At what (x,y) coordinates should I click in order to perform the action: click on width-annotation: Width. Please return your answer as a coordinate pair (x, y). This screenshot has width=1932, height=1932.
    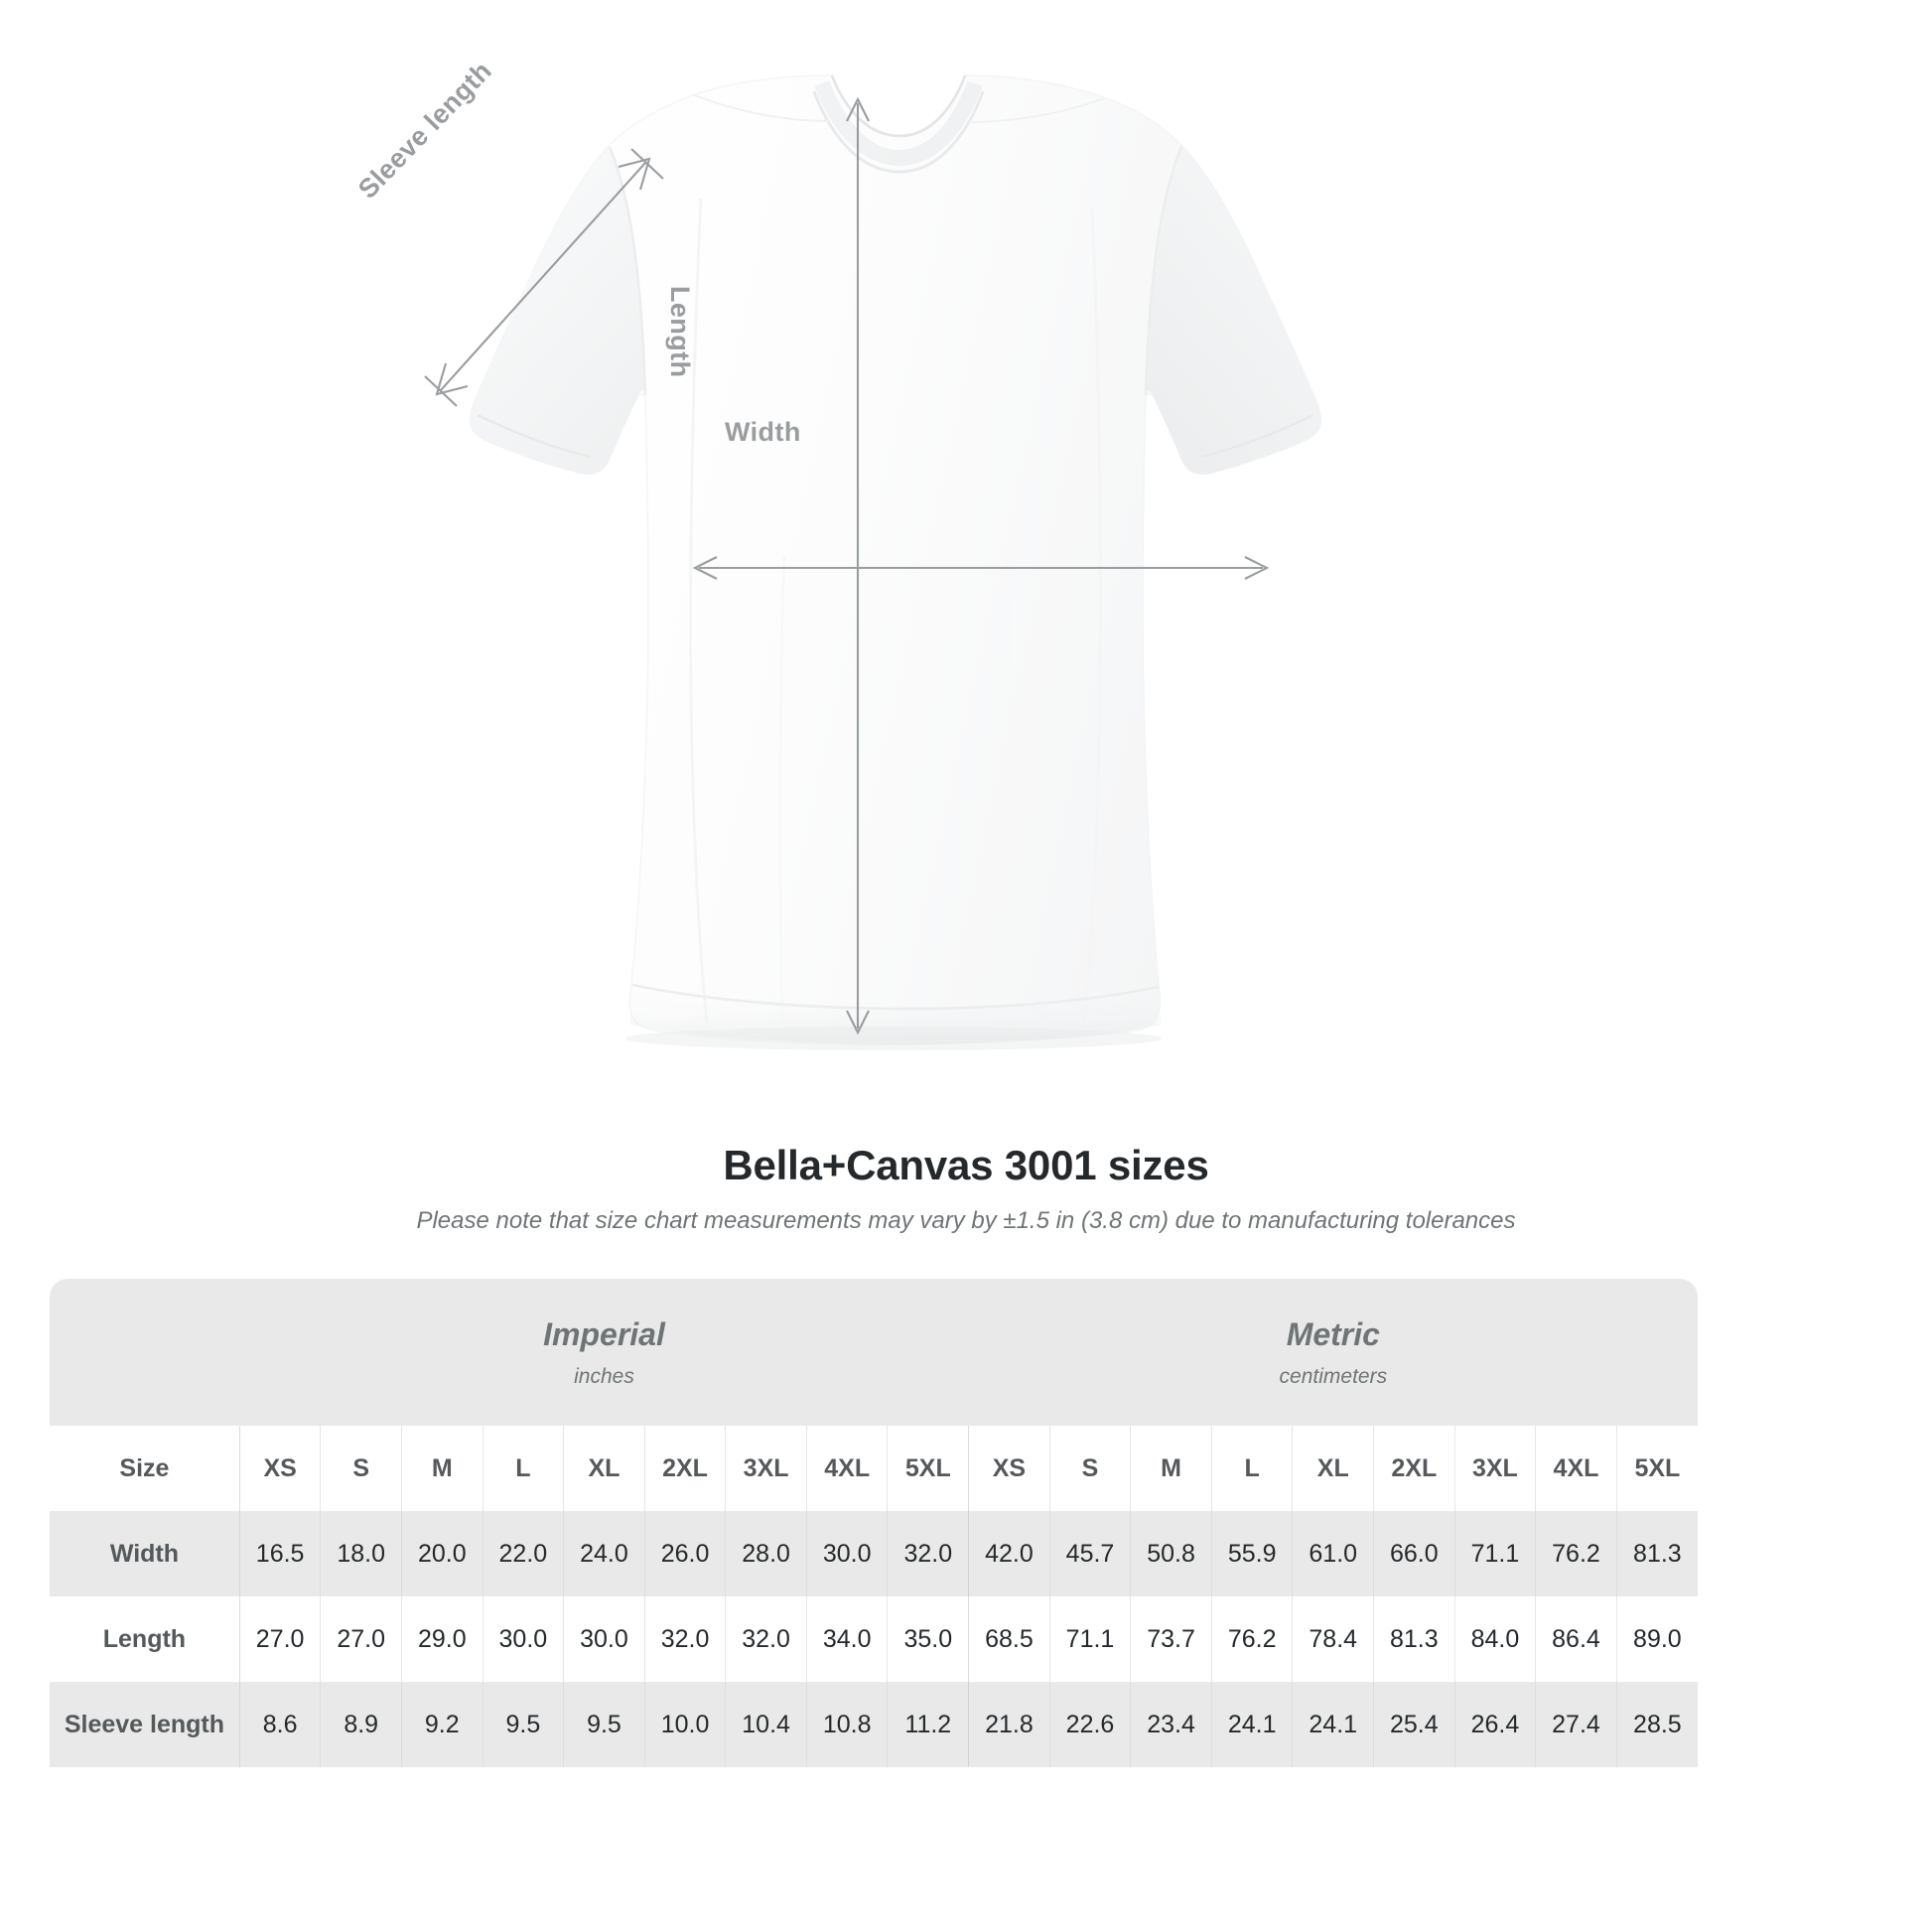
    Looking at the image, I should click on (763, 432).